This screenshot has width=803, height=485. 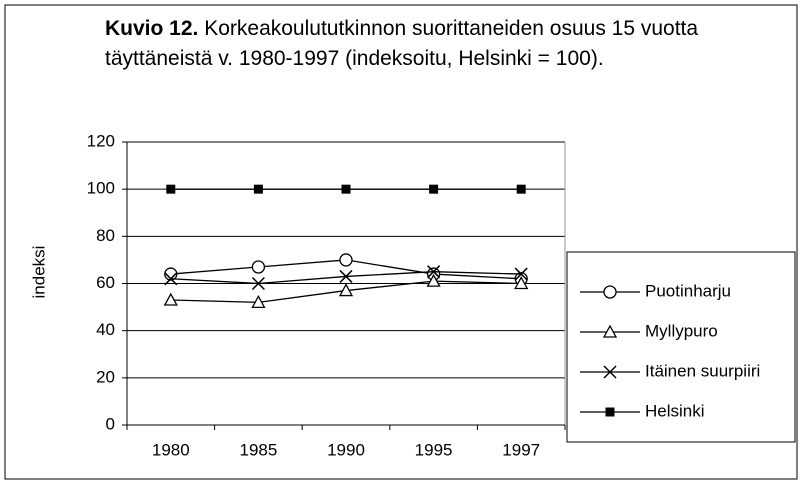 I want to click on x-tick-label: 1995, so click(x=434, y=449).